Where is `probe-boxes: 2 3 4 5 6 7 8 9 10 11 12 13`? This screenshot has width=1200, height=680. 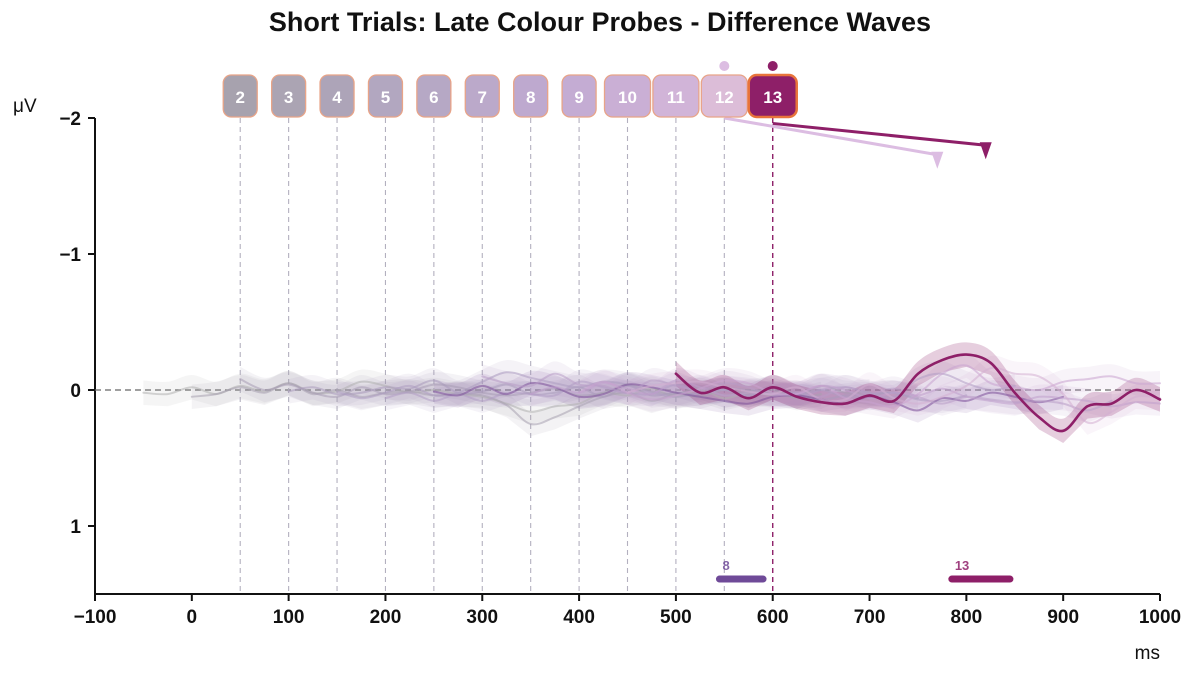
probe-boxes: 2 3 4 5 6 7 8 9 10 11 12 13 is located at coordinates (510, 90).